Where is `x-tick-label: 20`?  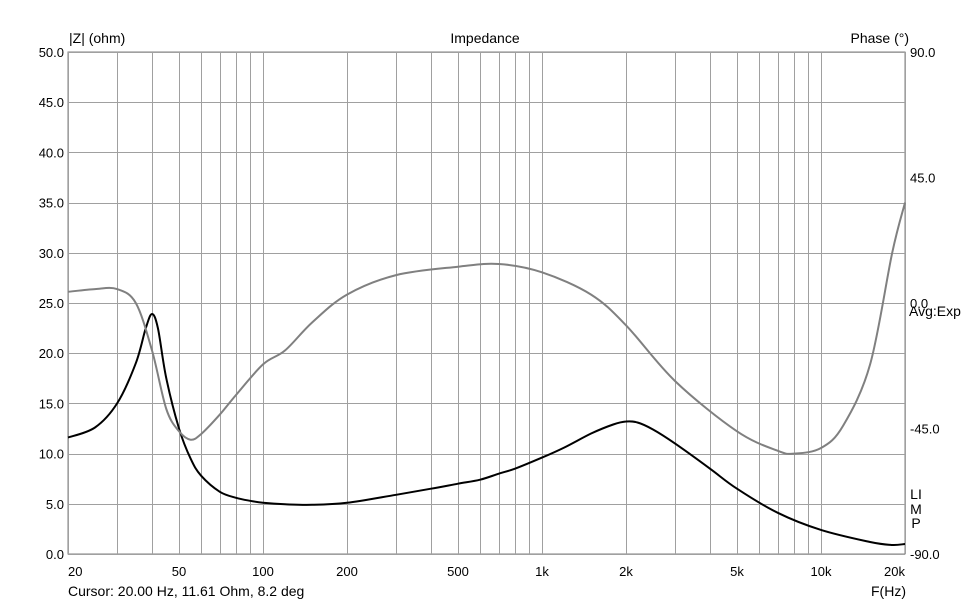 x-tick-label: 20 is located at coordinates (75, 571).